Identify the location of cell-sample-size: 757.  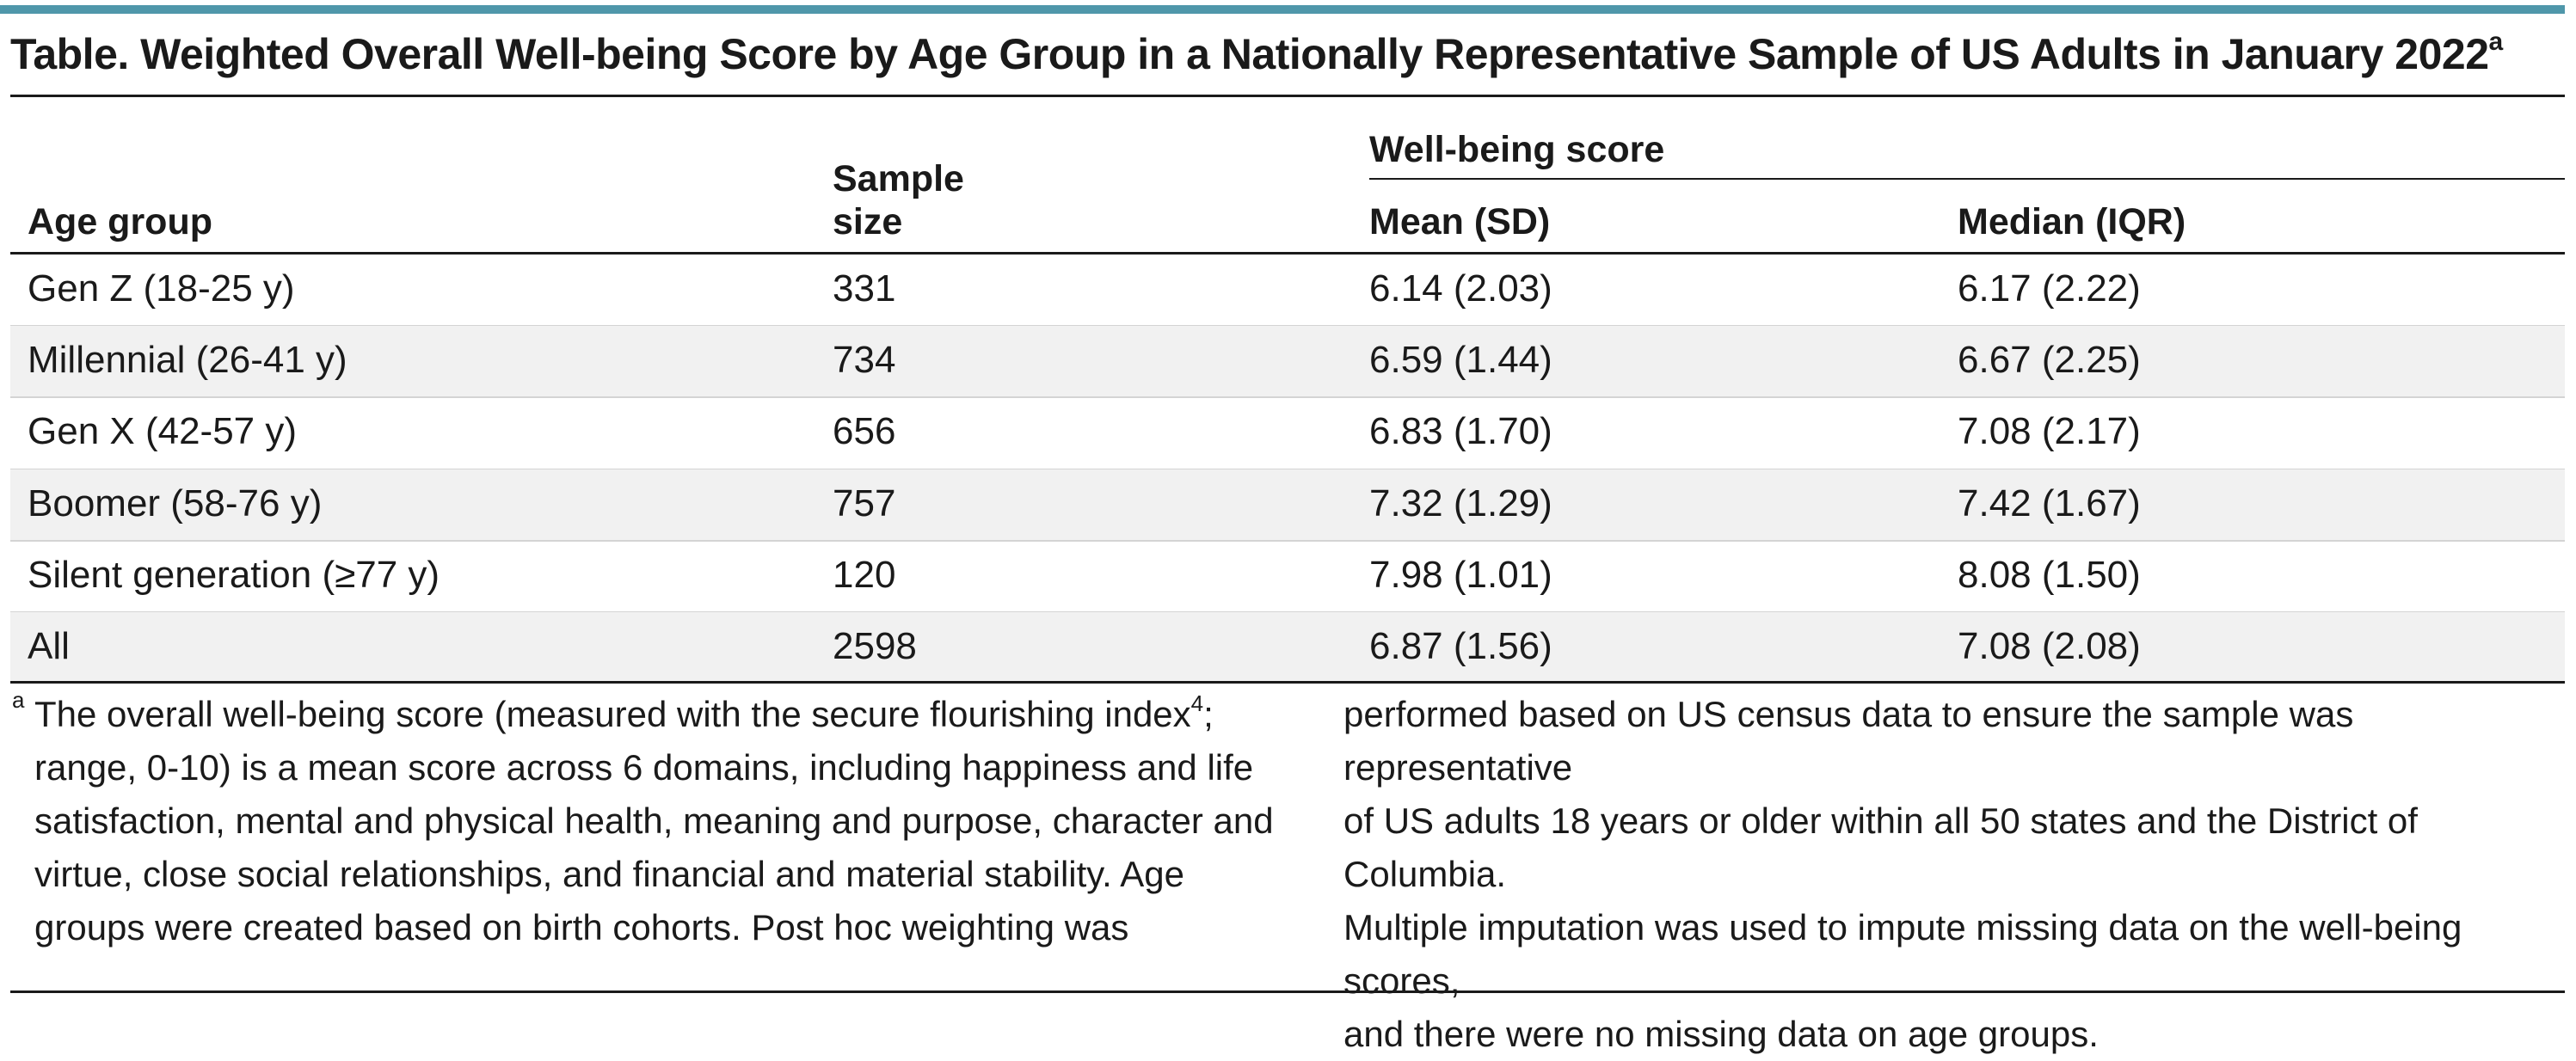
(864, 502).